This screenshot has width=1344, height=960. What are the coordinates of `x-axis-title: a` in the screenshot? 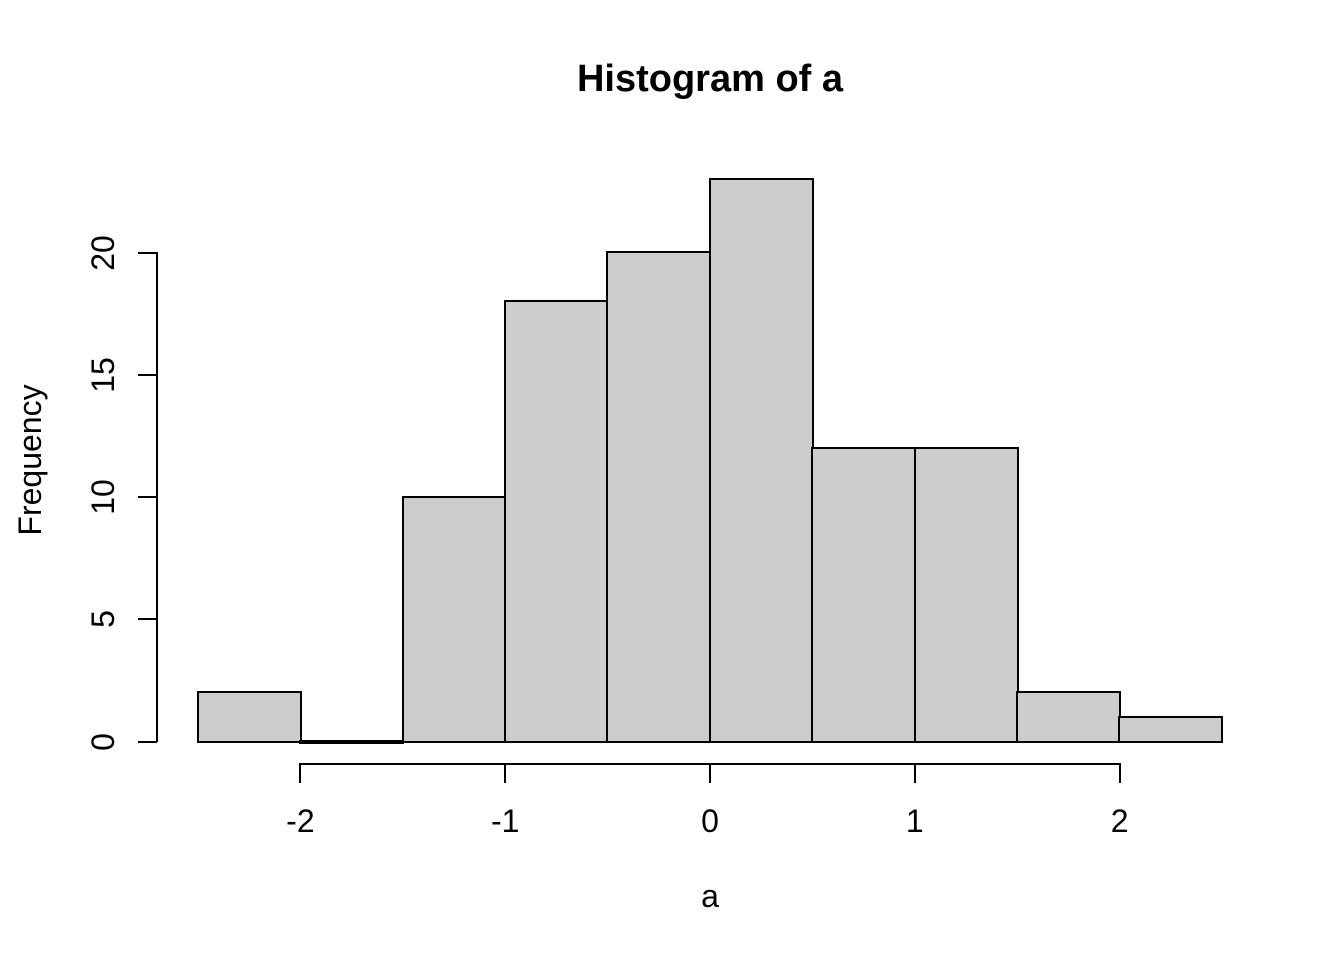 It's located at (710, 896).